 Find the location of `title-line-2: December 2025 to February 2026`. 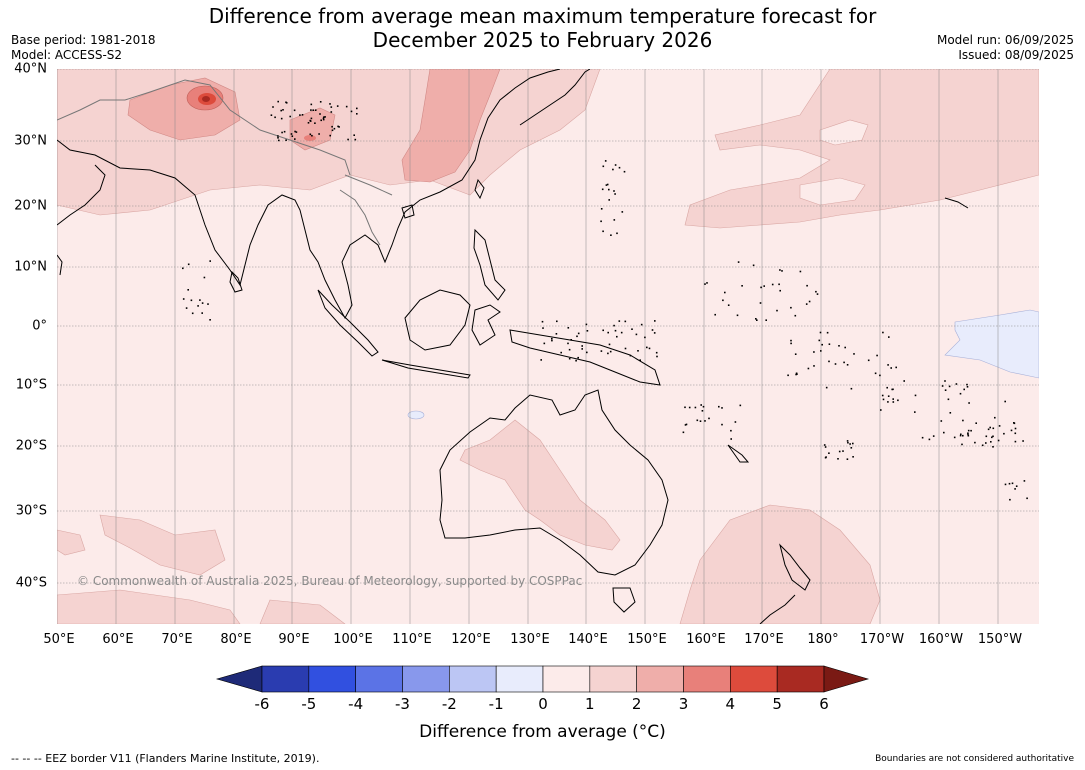

title-line-2: December 2025 to February 2026 is located at coordinates (542, 40).